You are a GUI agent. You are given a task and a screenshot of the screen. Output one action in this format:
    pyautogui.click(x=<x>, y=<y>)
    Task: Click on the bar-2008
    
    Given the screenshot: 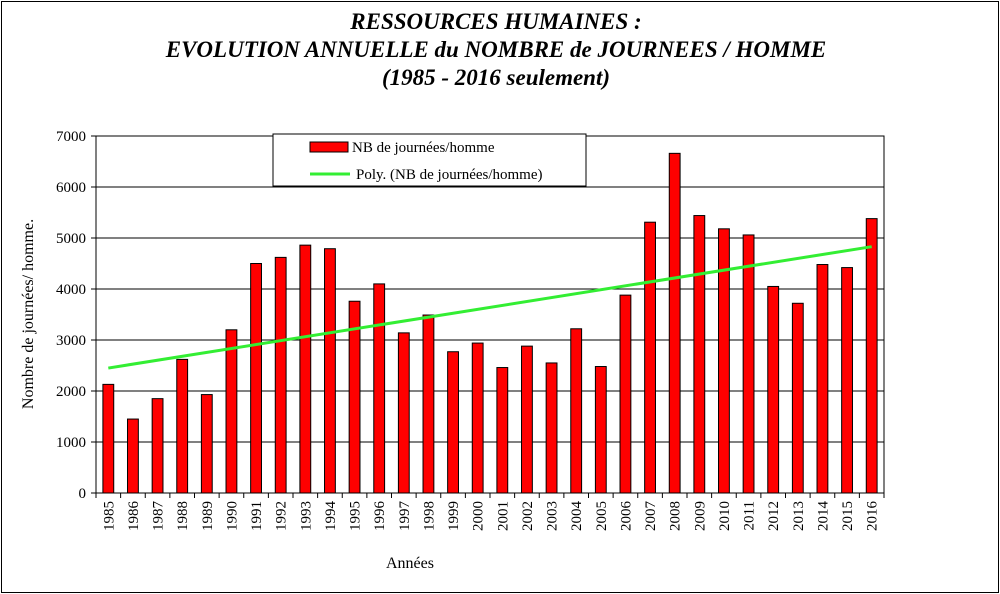 What is the action you would take?
    pyautogui.click(x=674, y=323)
    